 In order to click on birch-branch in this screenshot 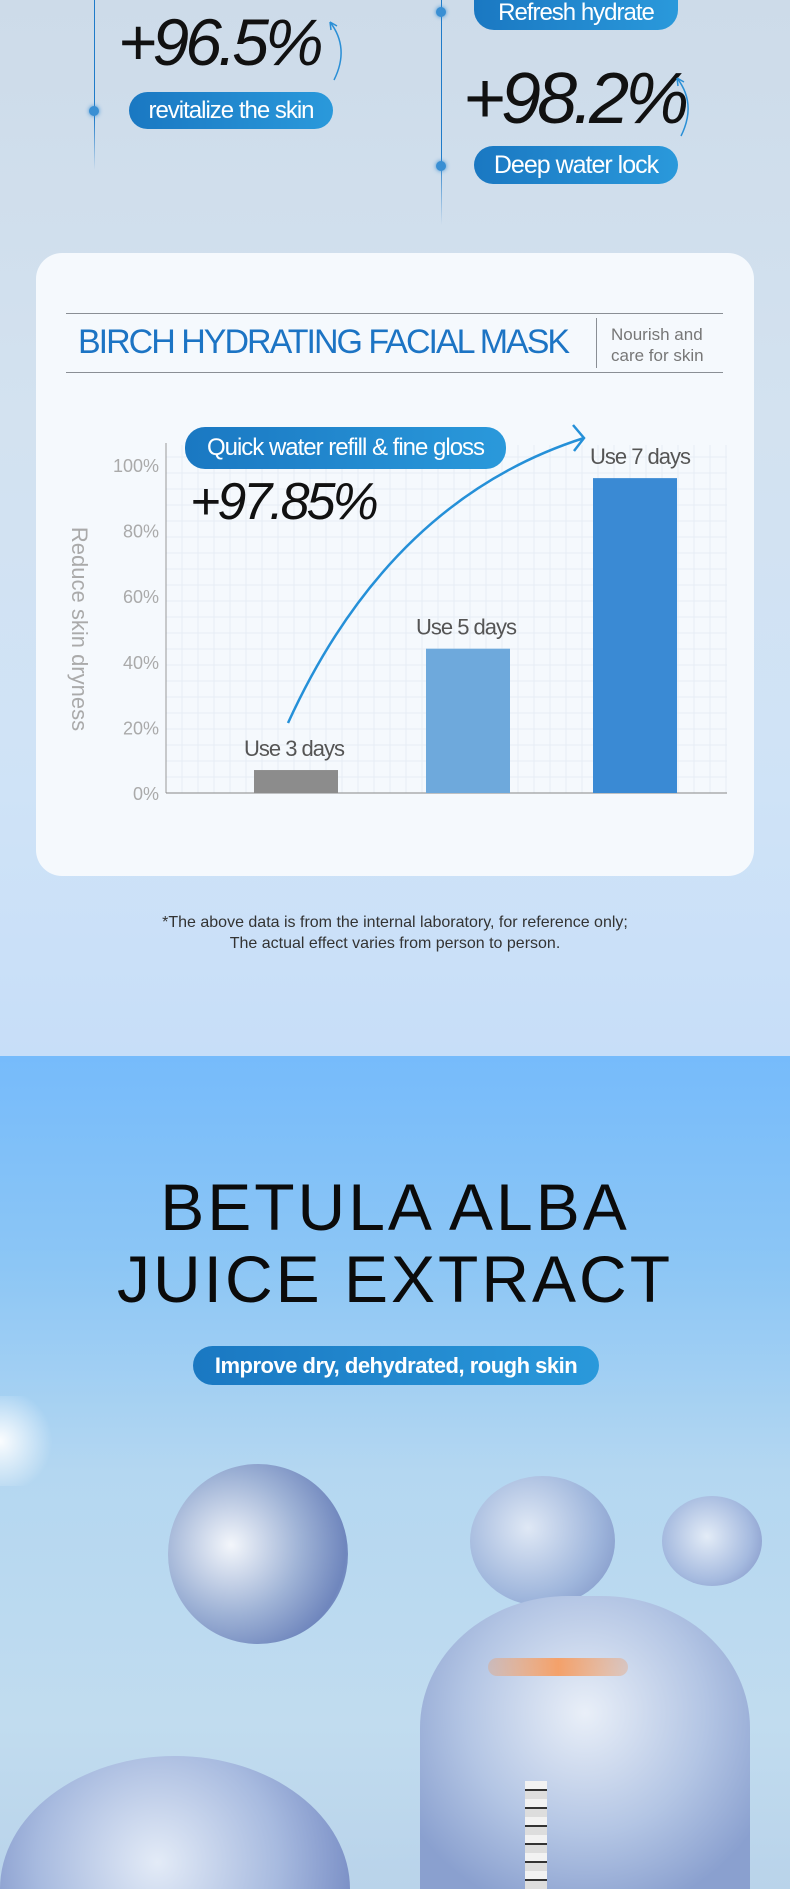, I will do `click(536, 1835)`.